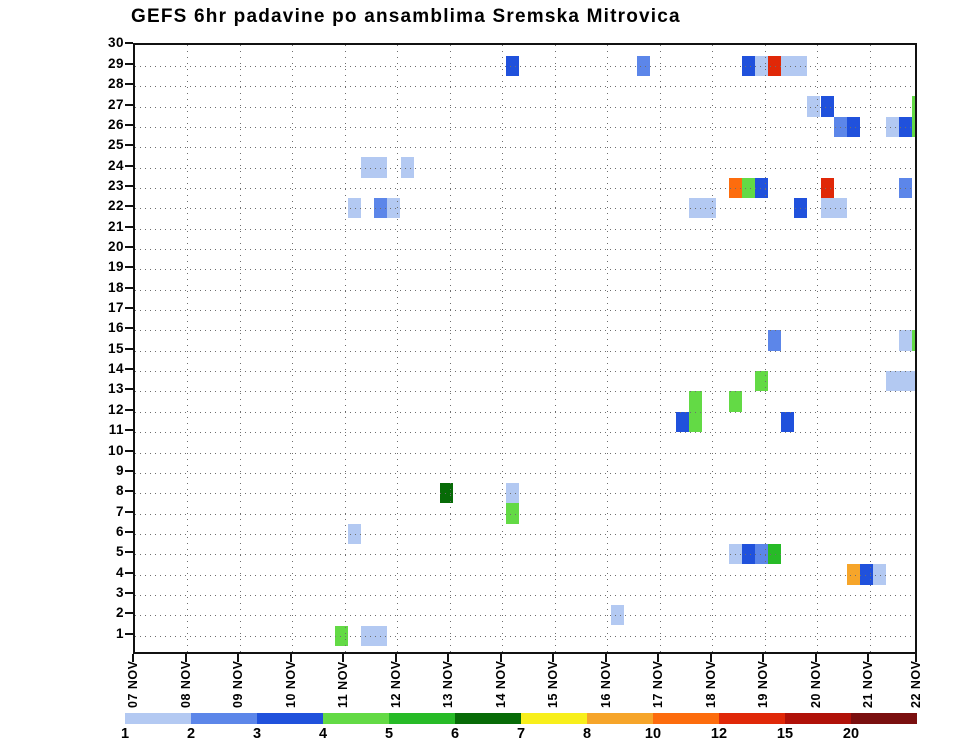  What do you see at coordinates (115, 267) in the screenshot?
I see `y-axis-label: 19` at bounding box center [115, 267].